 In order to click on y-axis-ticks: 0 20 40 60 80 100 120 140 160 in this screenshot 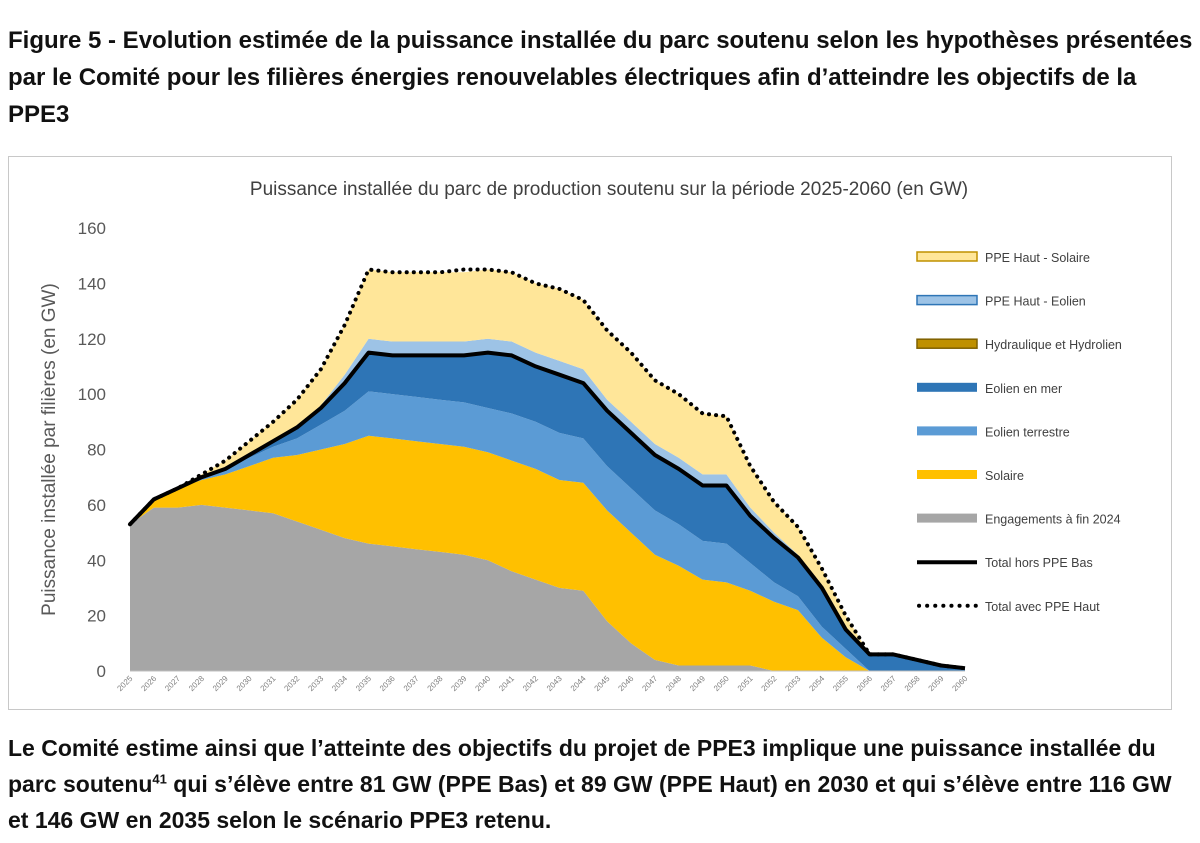, I will do `click(92, 450)`.